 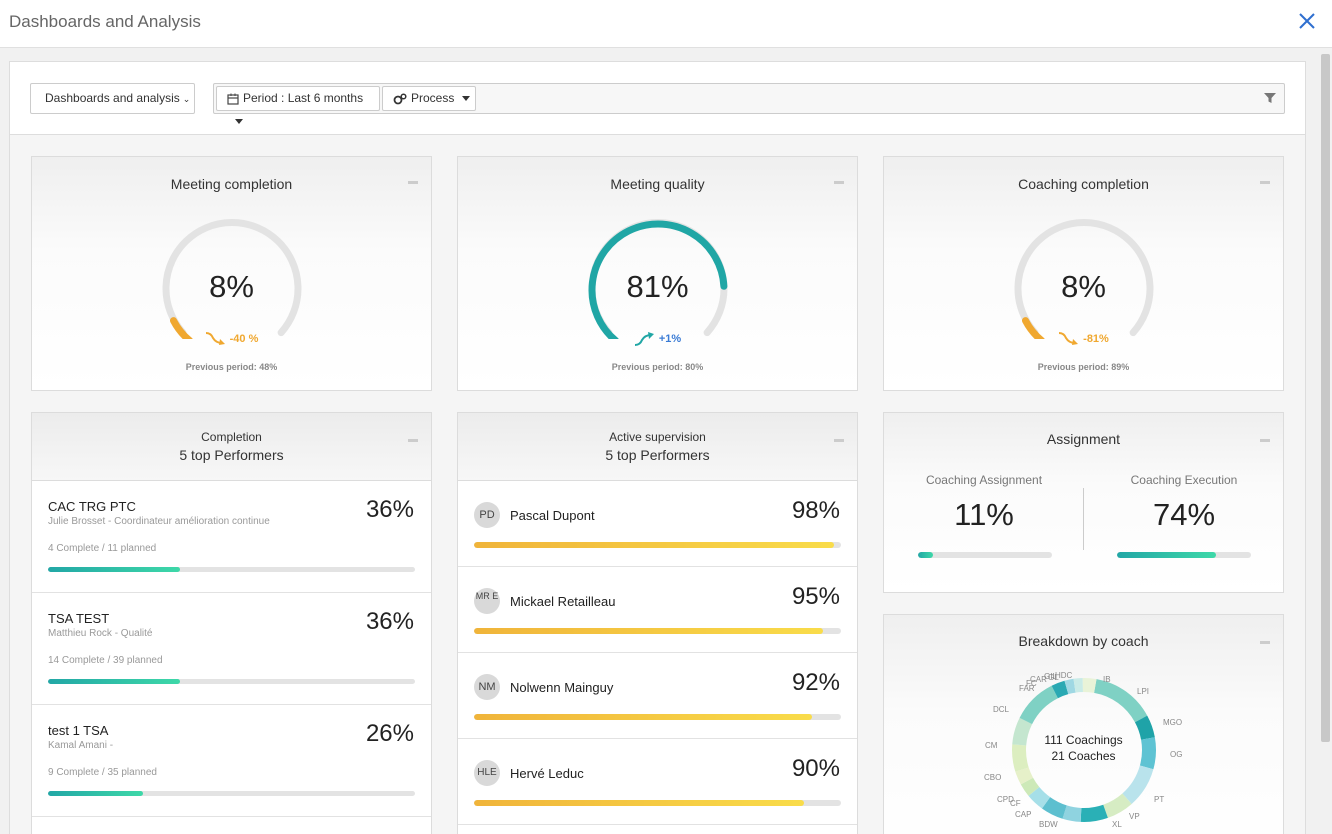 I want to click on metric-value: 74%, so click(x=1184, y=514).